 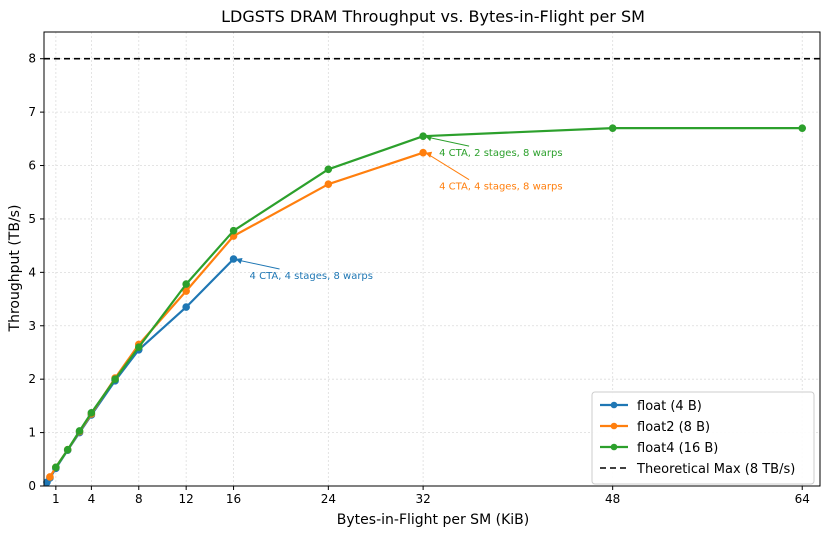 What do you see at coordinates (669, 406) in the screenshot?
I see `legend-label-0: float (4 B)` at bounding box center [669, 406].